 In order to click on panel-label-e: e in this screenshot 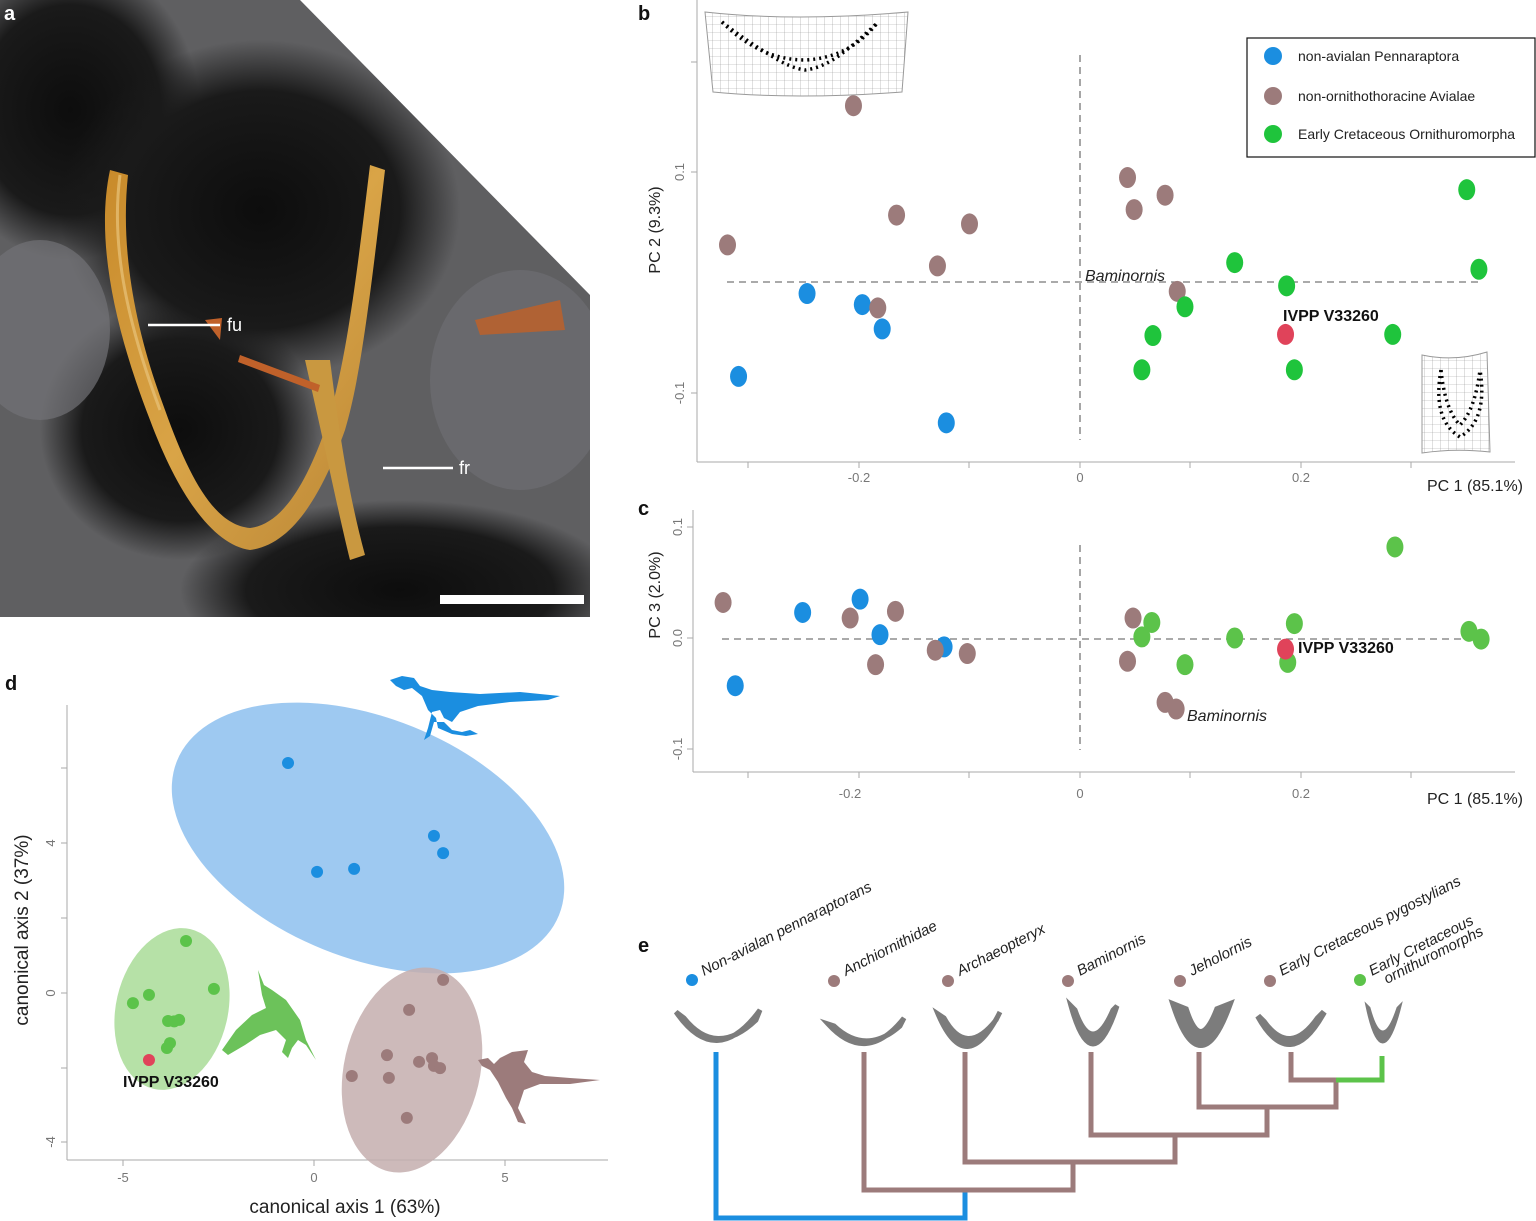, I will do `click(643, 946)`.